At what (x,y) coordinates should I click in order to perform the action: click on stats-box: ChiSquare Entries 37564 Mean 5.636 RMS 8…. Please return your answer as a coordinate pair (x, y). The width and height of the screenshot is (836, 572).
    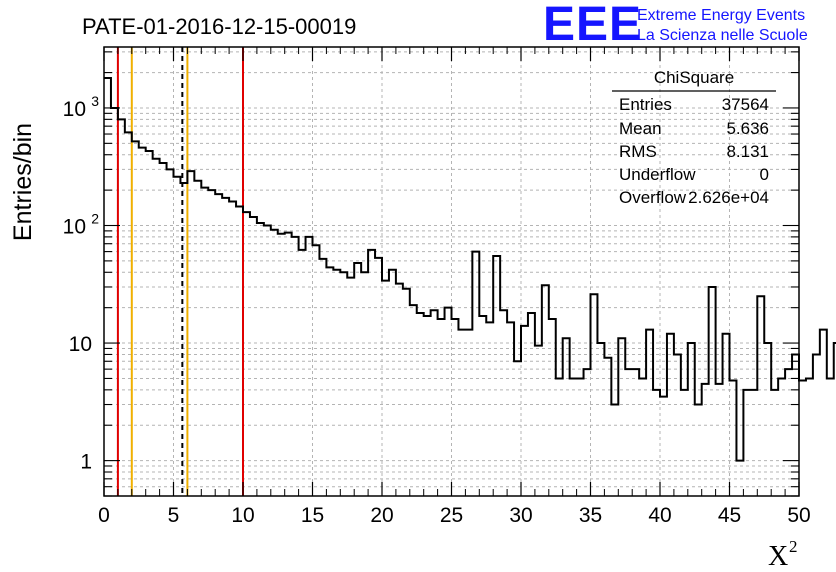
    Looking at the image, I should click on (694, 137).